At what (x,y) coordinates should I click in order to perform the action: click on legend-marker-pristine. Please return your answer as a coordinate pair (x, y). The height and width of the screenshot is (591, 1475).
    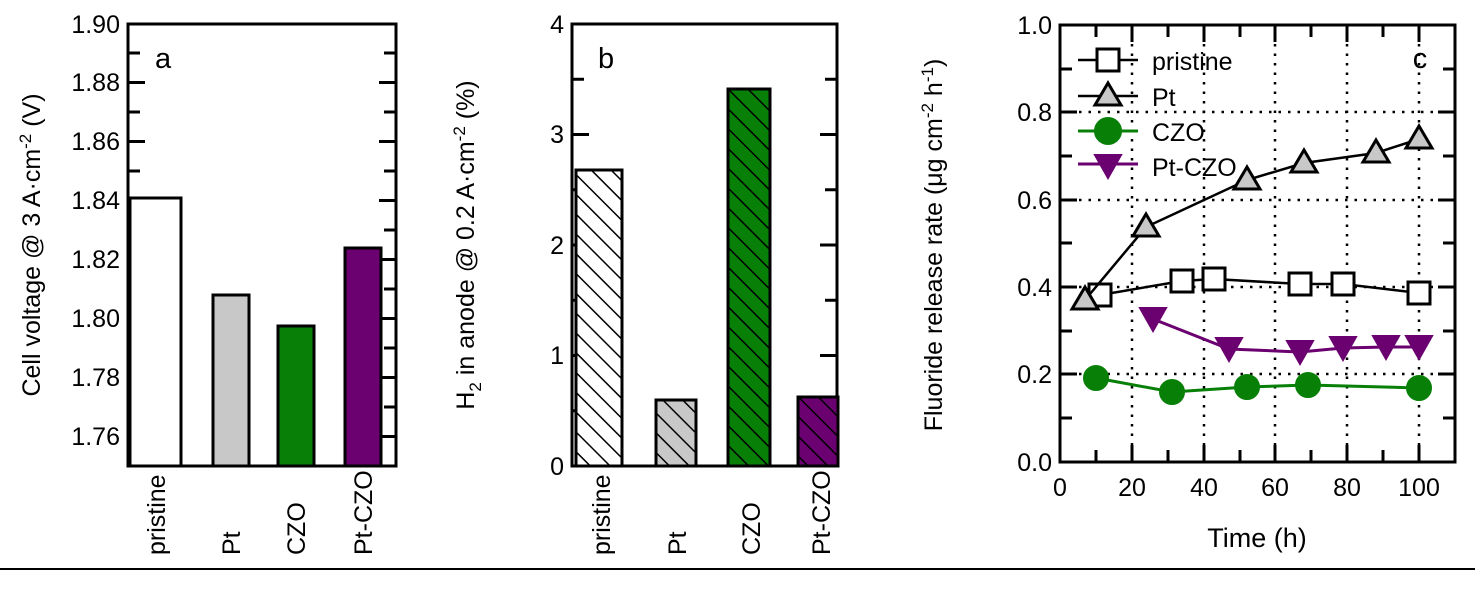
    Looking at the image, I should click on (1108, 60).